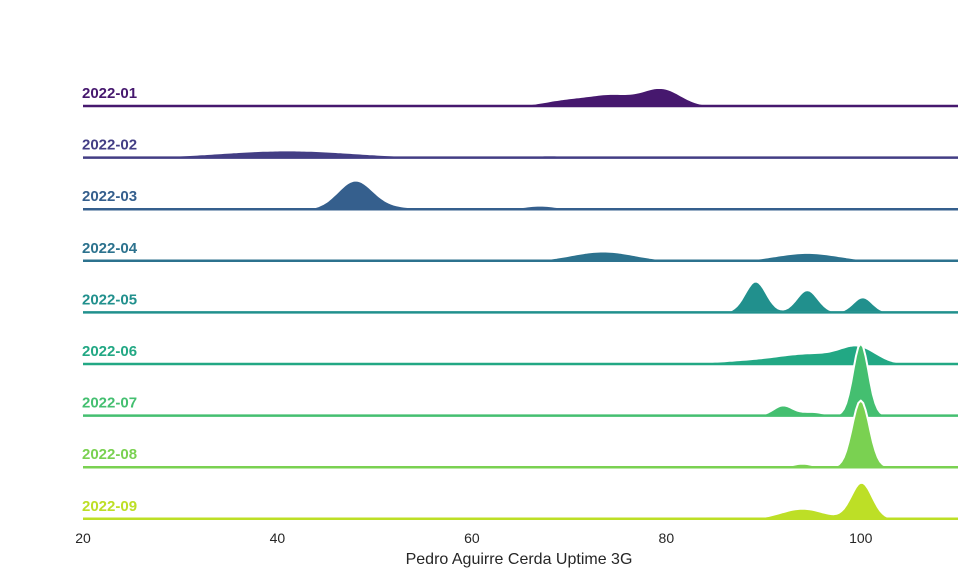 This screenshot has height=585, width=975. Describe the element at coordinates (109, 454) in the screenshot. I see `row-label: 2022-08` at that location.